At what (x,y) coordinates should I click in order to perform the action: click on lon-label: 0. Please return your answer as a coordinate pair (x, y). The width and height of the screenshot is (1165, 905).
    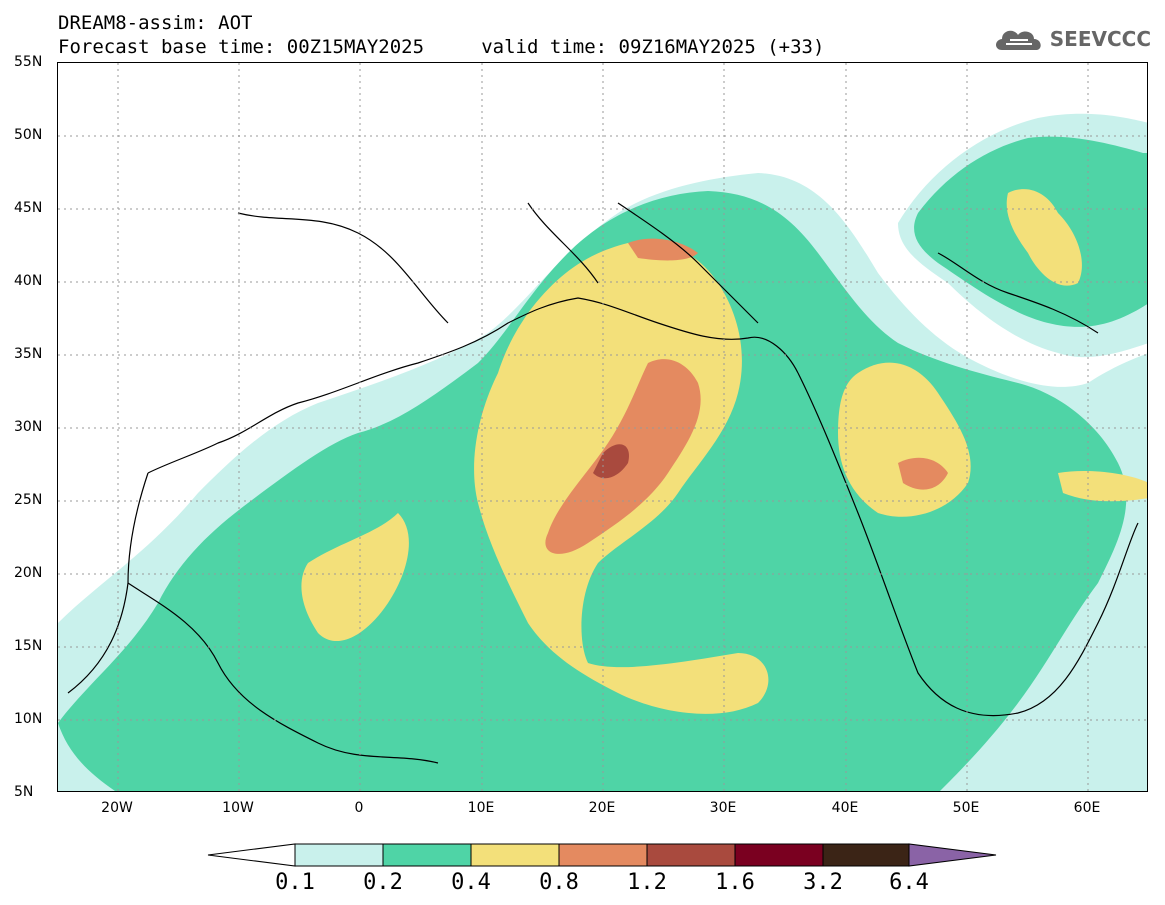
    Looking at the image, I should click on (359, 808).